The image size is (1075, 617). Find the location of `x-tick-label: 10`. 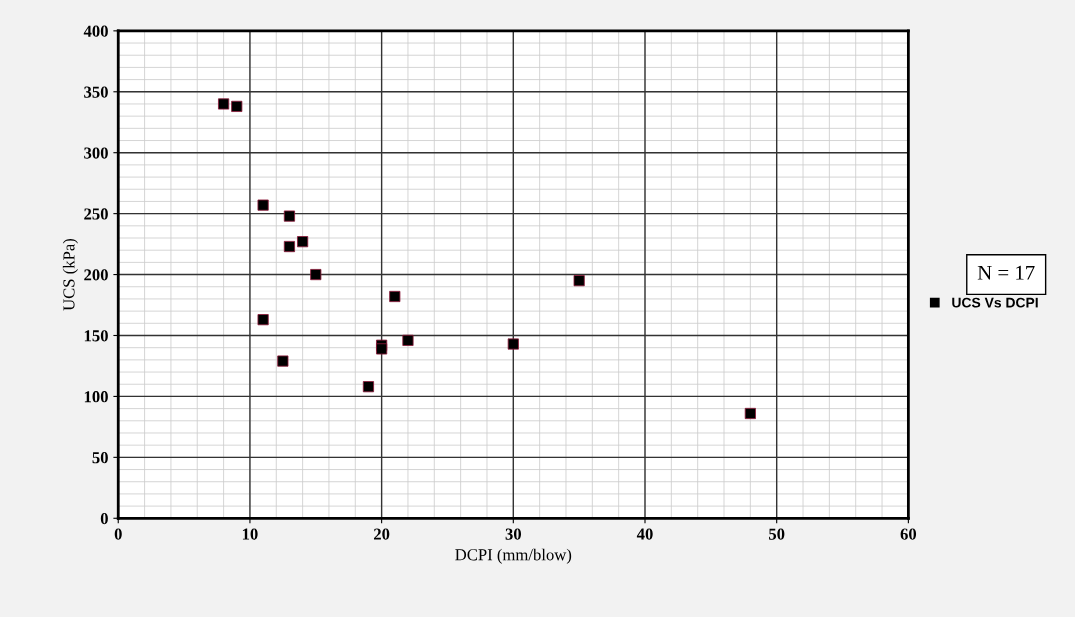

x-tick-label: 10 is located at coordinates (250, 534).